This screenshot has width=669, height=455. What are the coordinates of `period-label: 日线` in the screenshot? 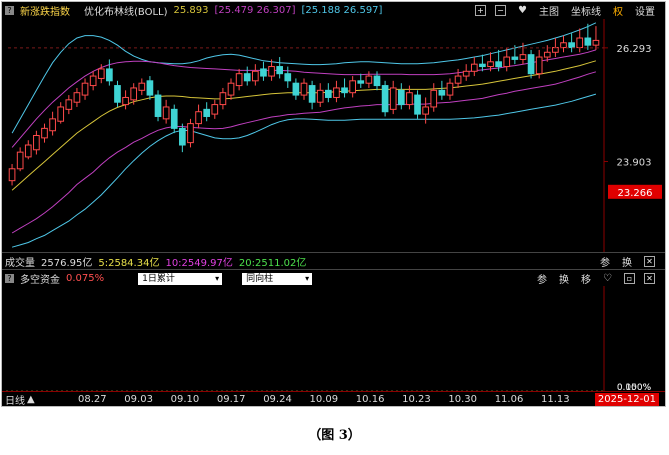 It's located at (15, 401).